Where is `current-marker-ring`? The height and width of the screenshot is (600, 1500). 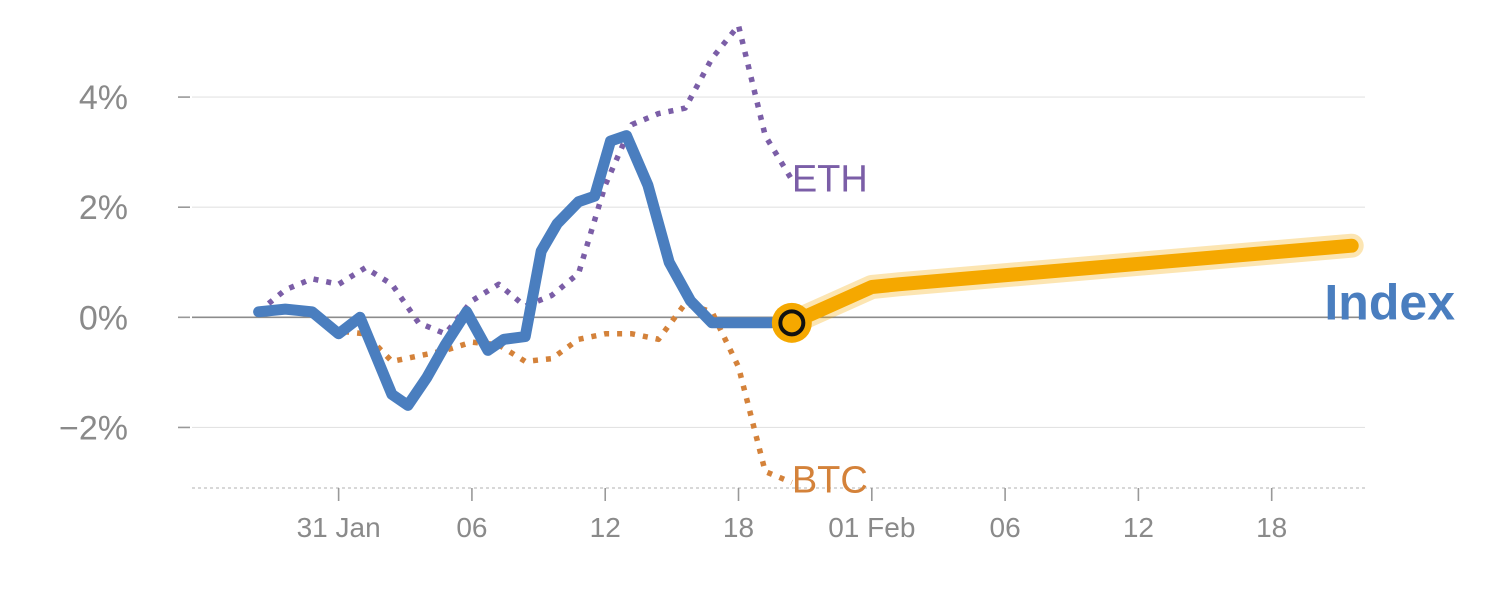
current-marker-ring is located at coordinates (791, 322).